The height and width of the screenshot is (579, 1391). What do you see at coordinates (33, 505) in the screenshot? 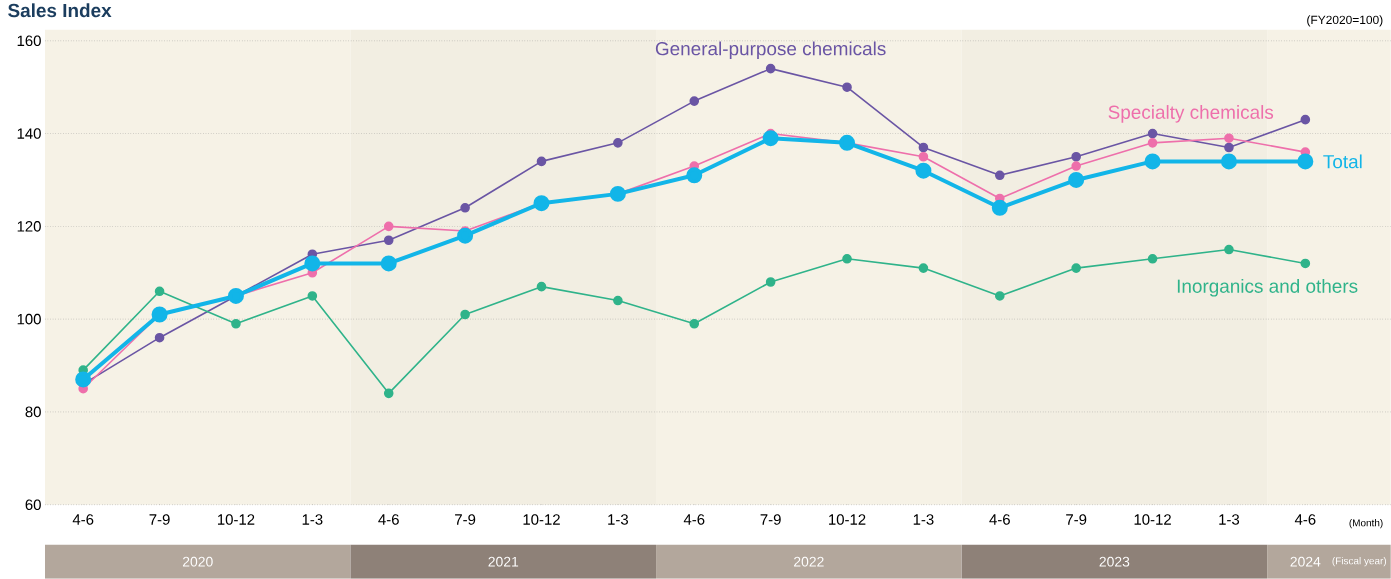
I see `y-tick-label: 60` at bounding box center [33, 505].